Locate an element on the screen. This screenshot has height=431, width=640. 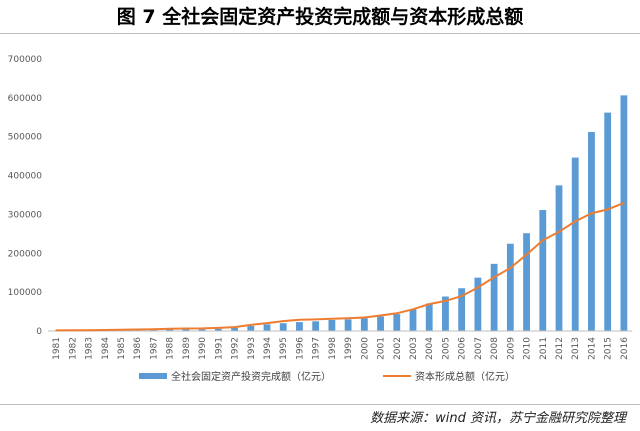
y-tick-label: 700000 is located at coordinates (25, 60).